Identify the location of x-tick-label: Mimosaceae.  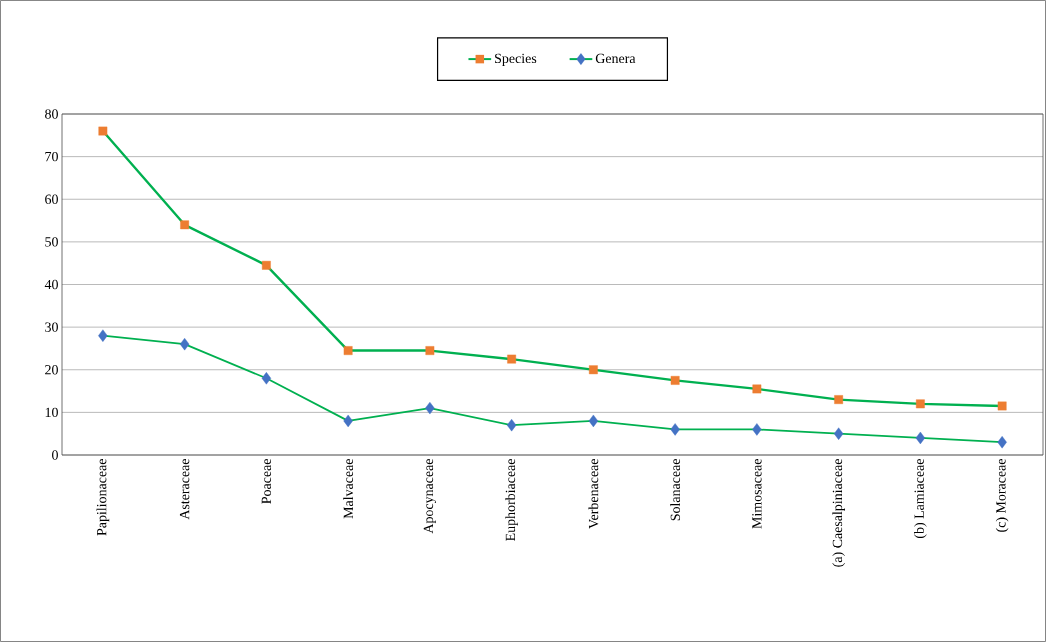
(757, 494).